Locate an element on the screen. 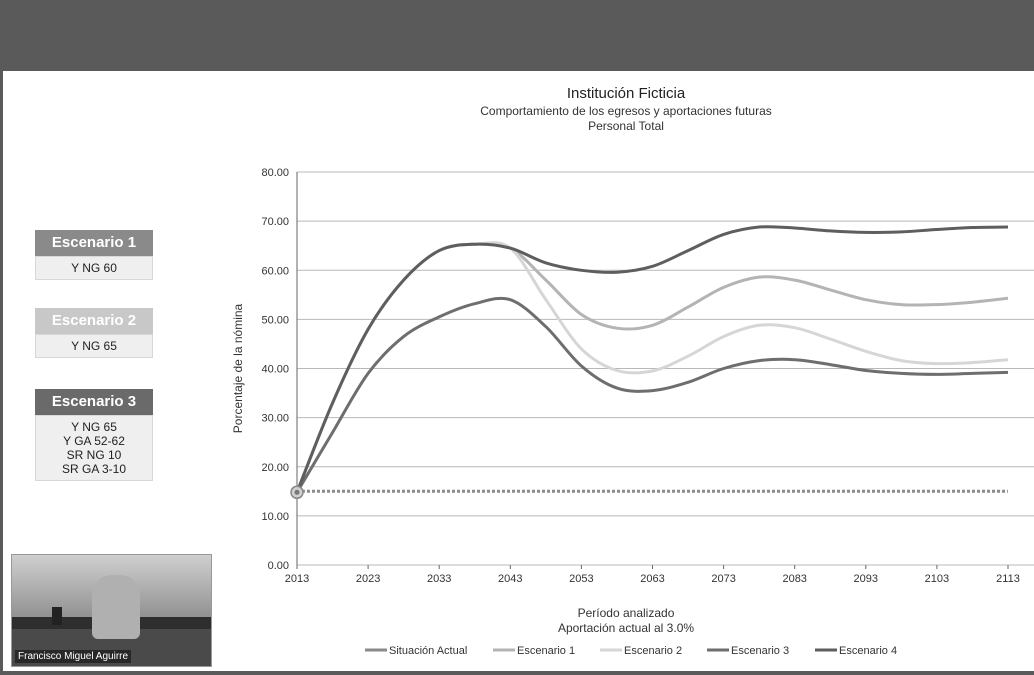  chart-subtitle-secondary: Personal Total is located at coordinates (626, 126).